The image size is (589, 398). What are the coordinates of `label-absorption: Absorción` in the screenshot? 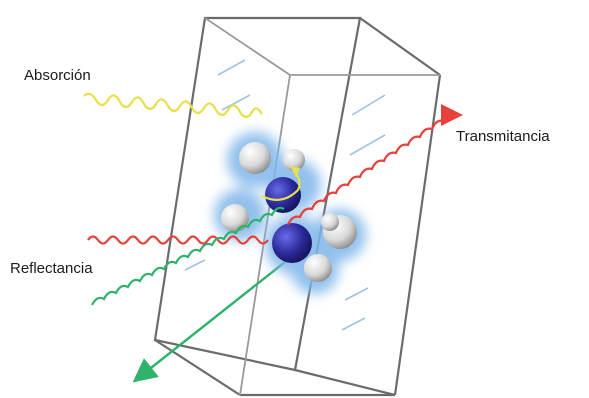 It's located at (57, 75).